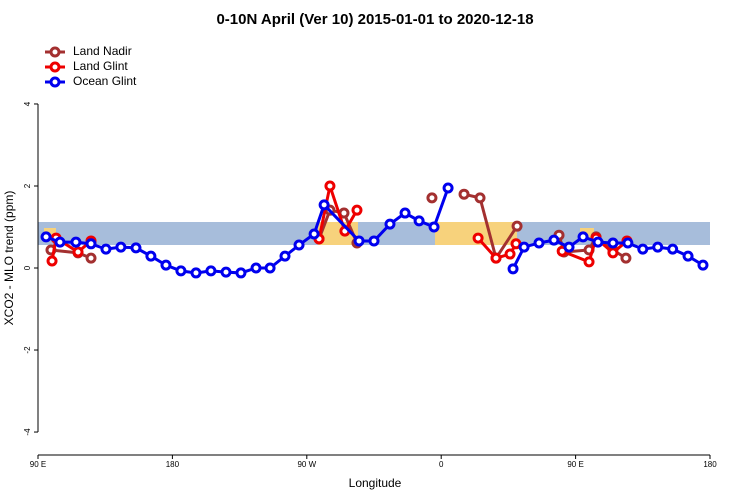 Image resolution: width=750 pixels, height=500 pixels. Describe the element at coordinates (102, 51) in the screenshot. I see `legend-label: Land Nadir` at that location.